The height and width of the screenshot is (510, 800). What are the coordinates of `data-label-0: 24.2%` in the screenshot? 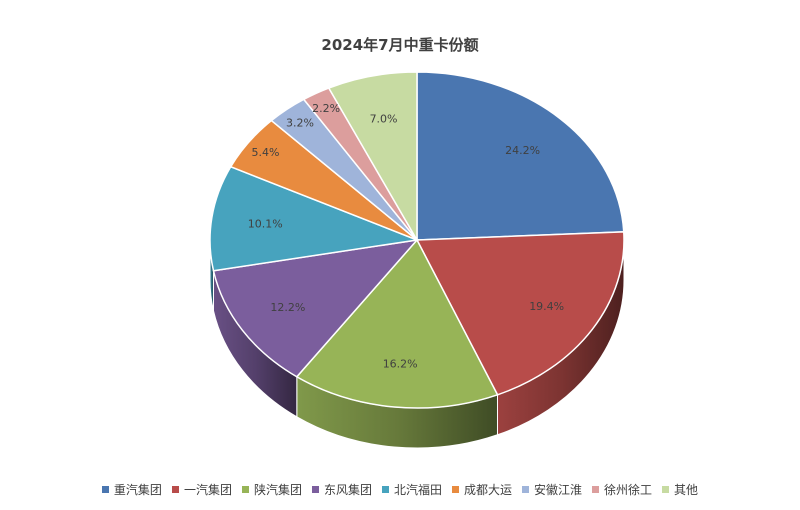 It's located at (522, 150).